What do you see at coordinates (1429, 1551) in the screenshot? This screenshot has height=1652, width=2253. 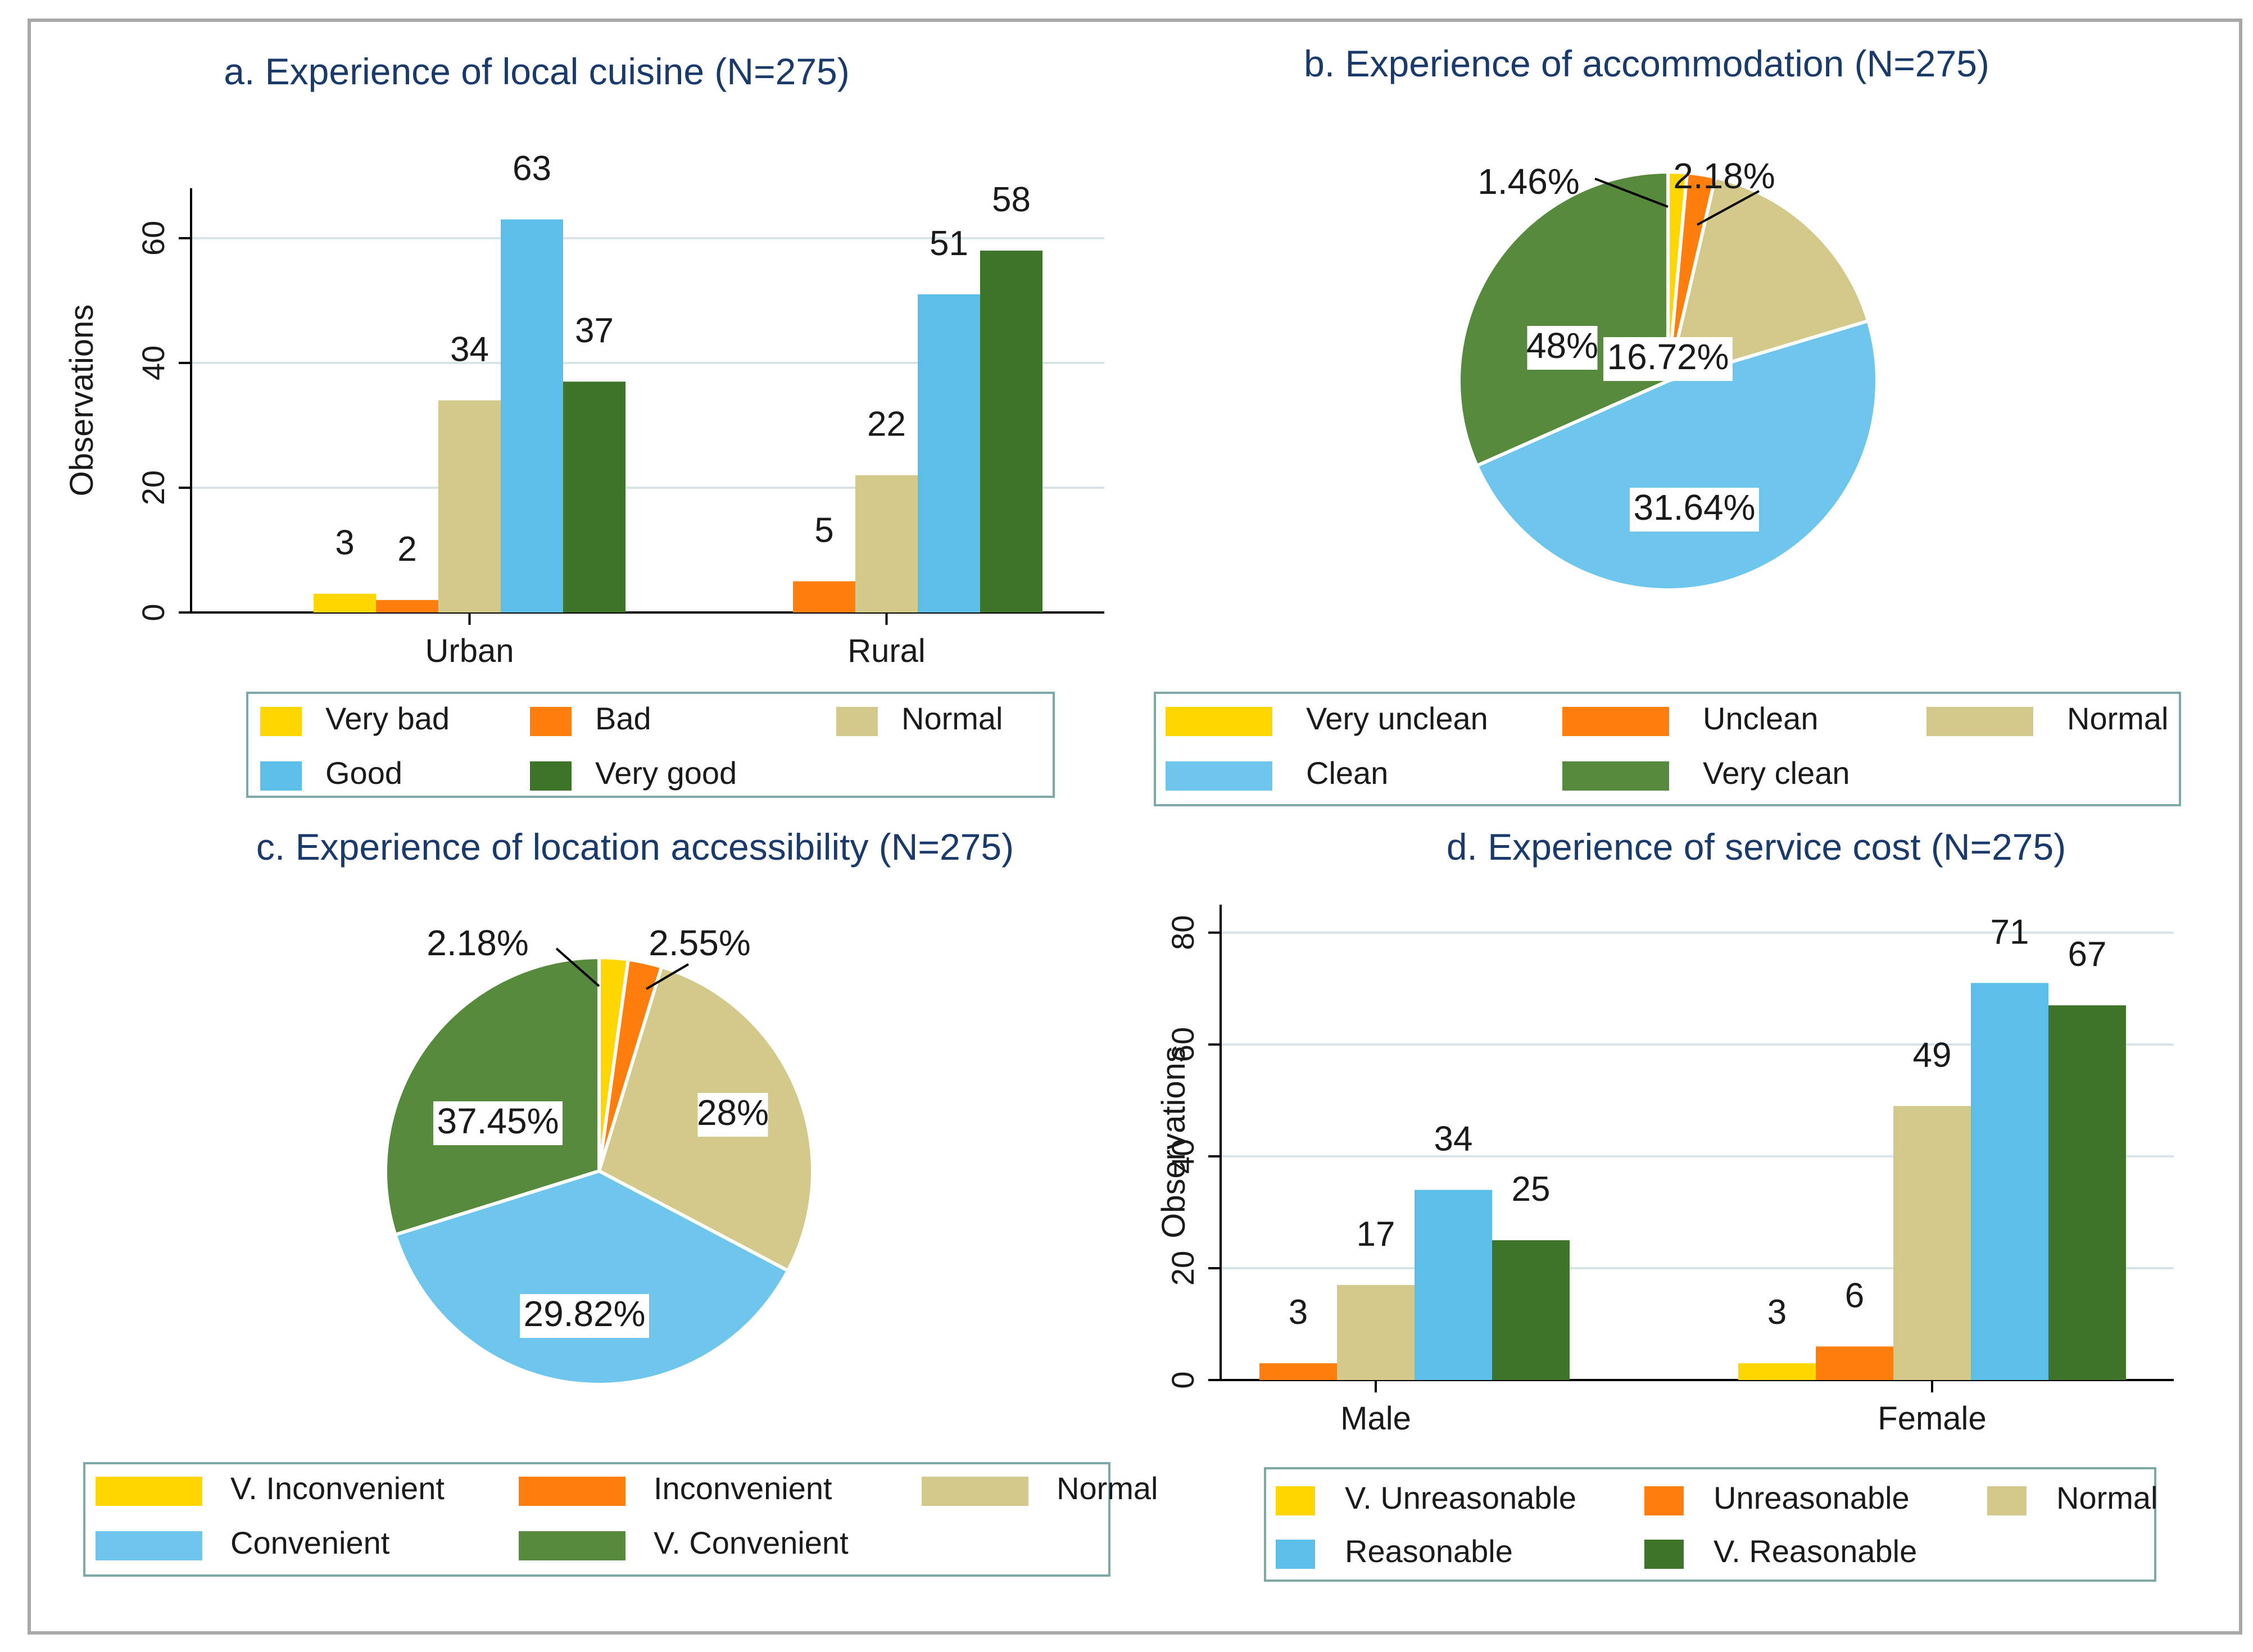 I see `panel-d-legend-label: Reasonable` at bounding box center [1429, 1551].